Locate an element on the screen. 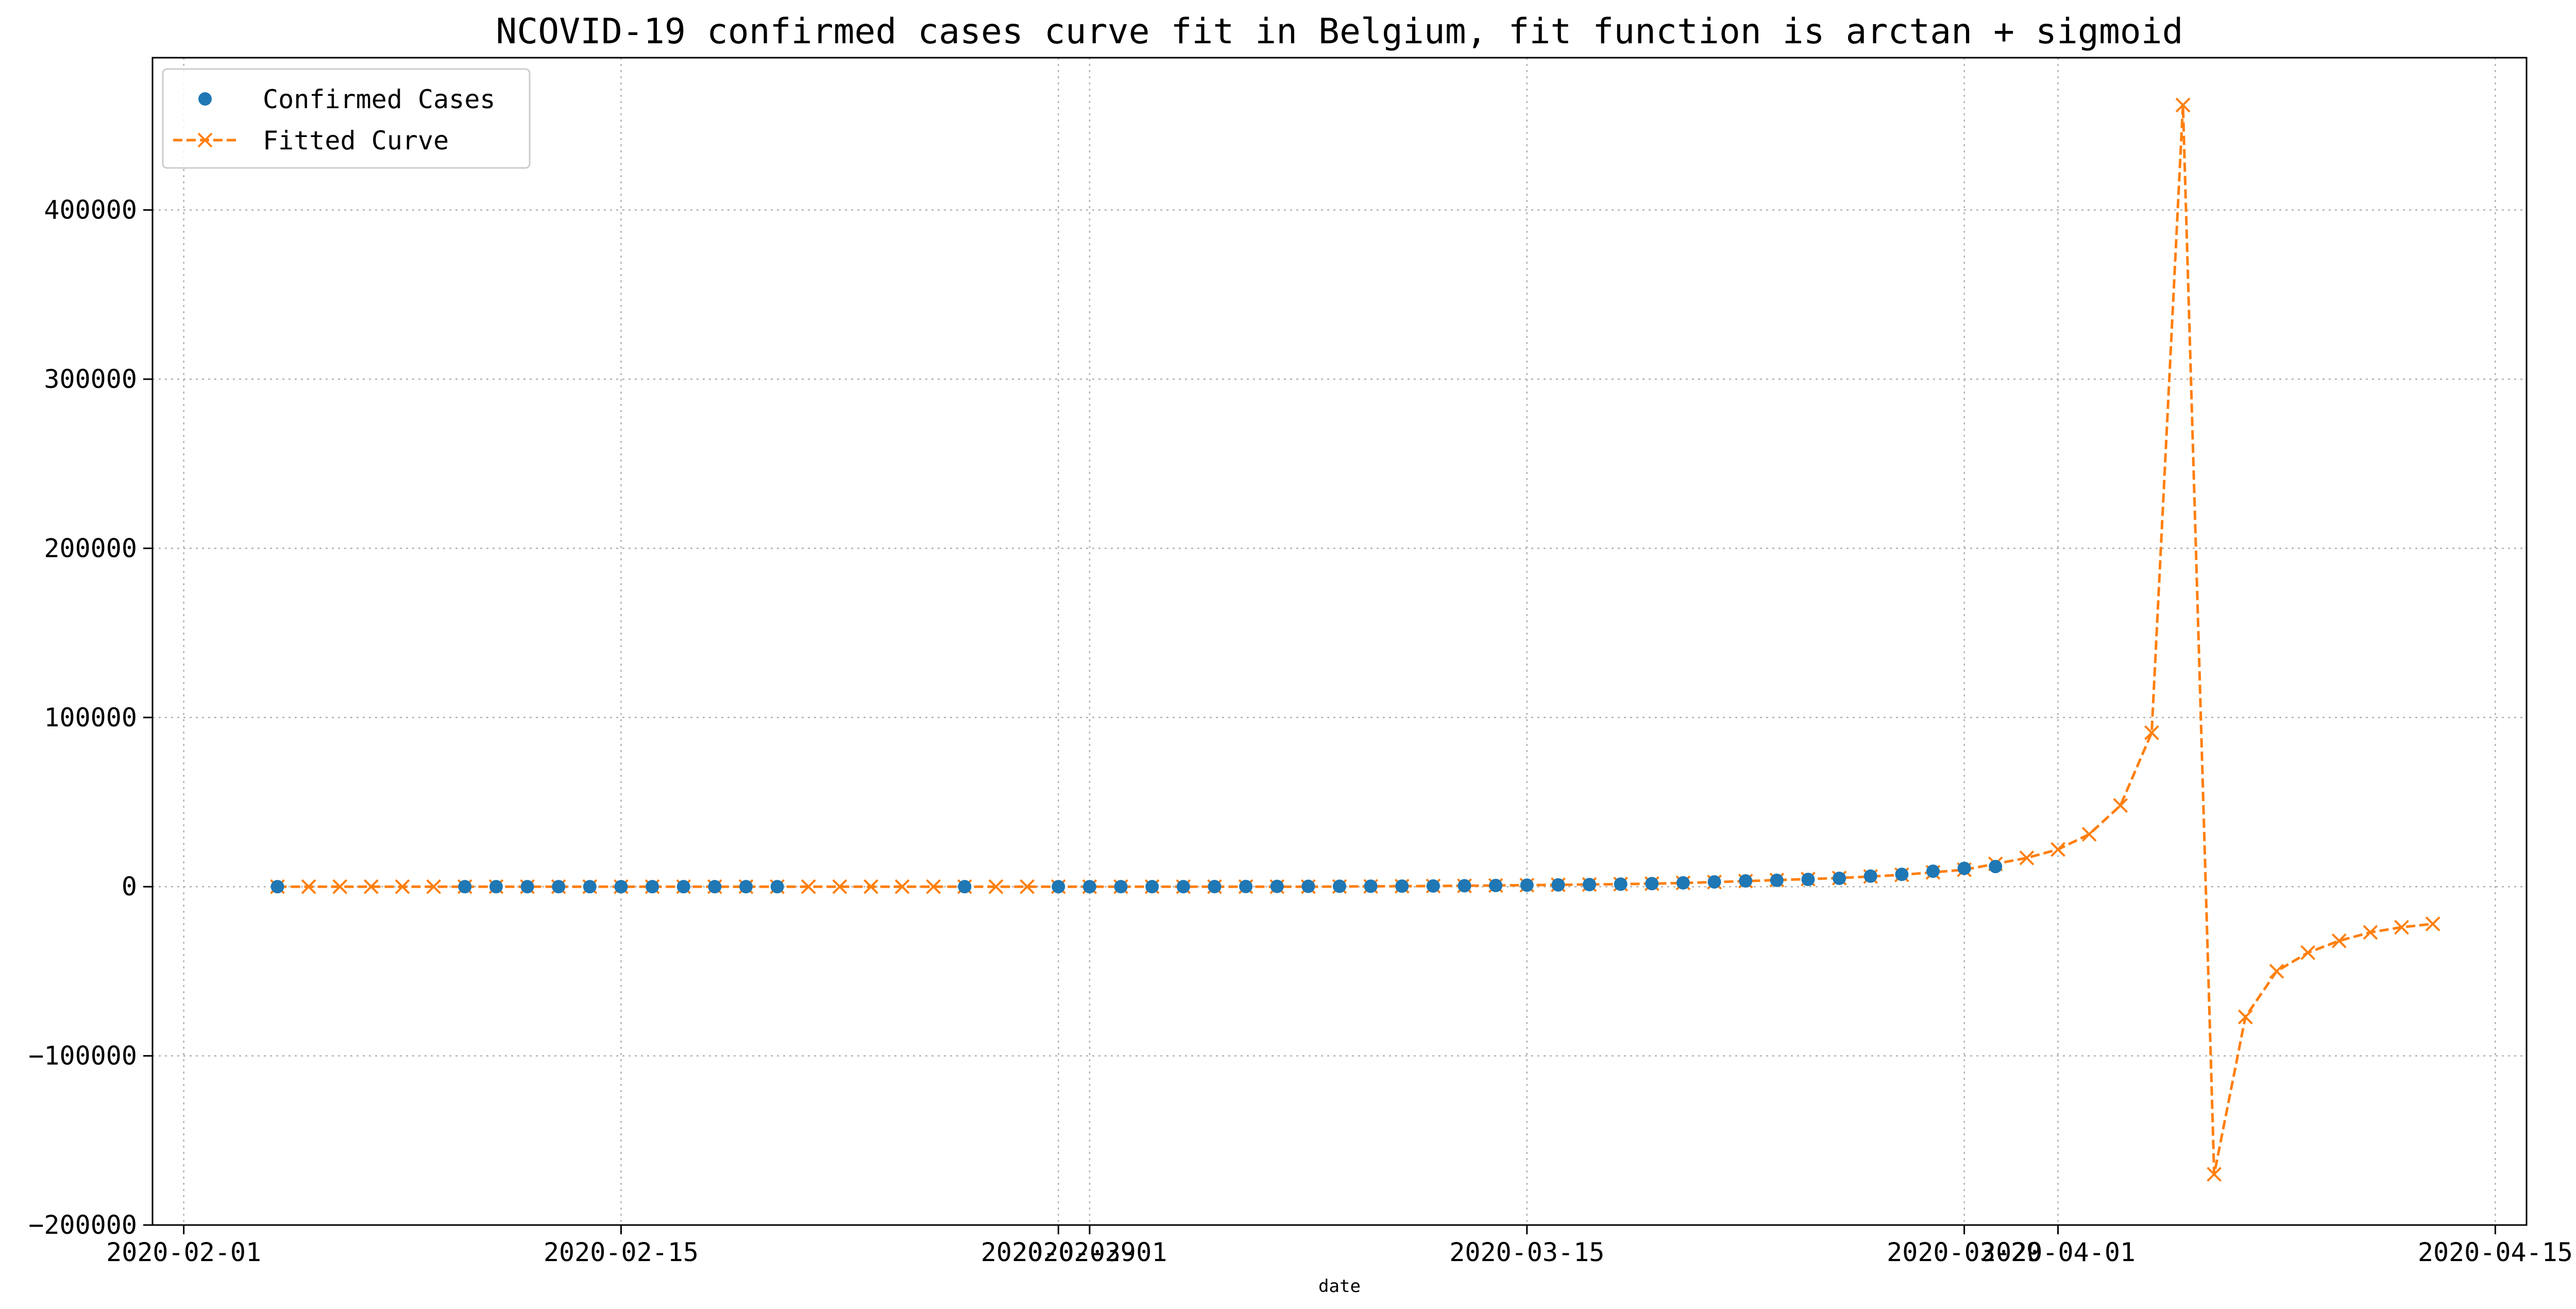 The height and width of the screenshot is (1309, 2576). y-tick-label: 100000 is located at coordinates (90, 718).